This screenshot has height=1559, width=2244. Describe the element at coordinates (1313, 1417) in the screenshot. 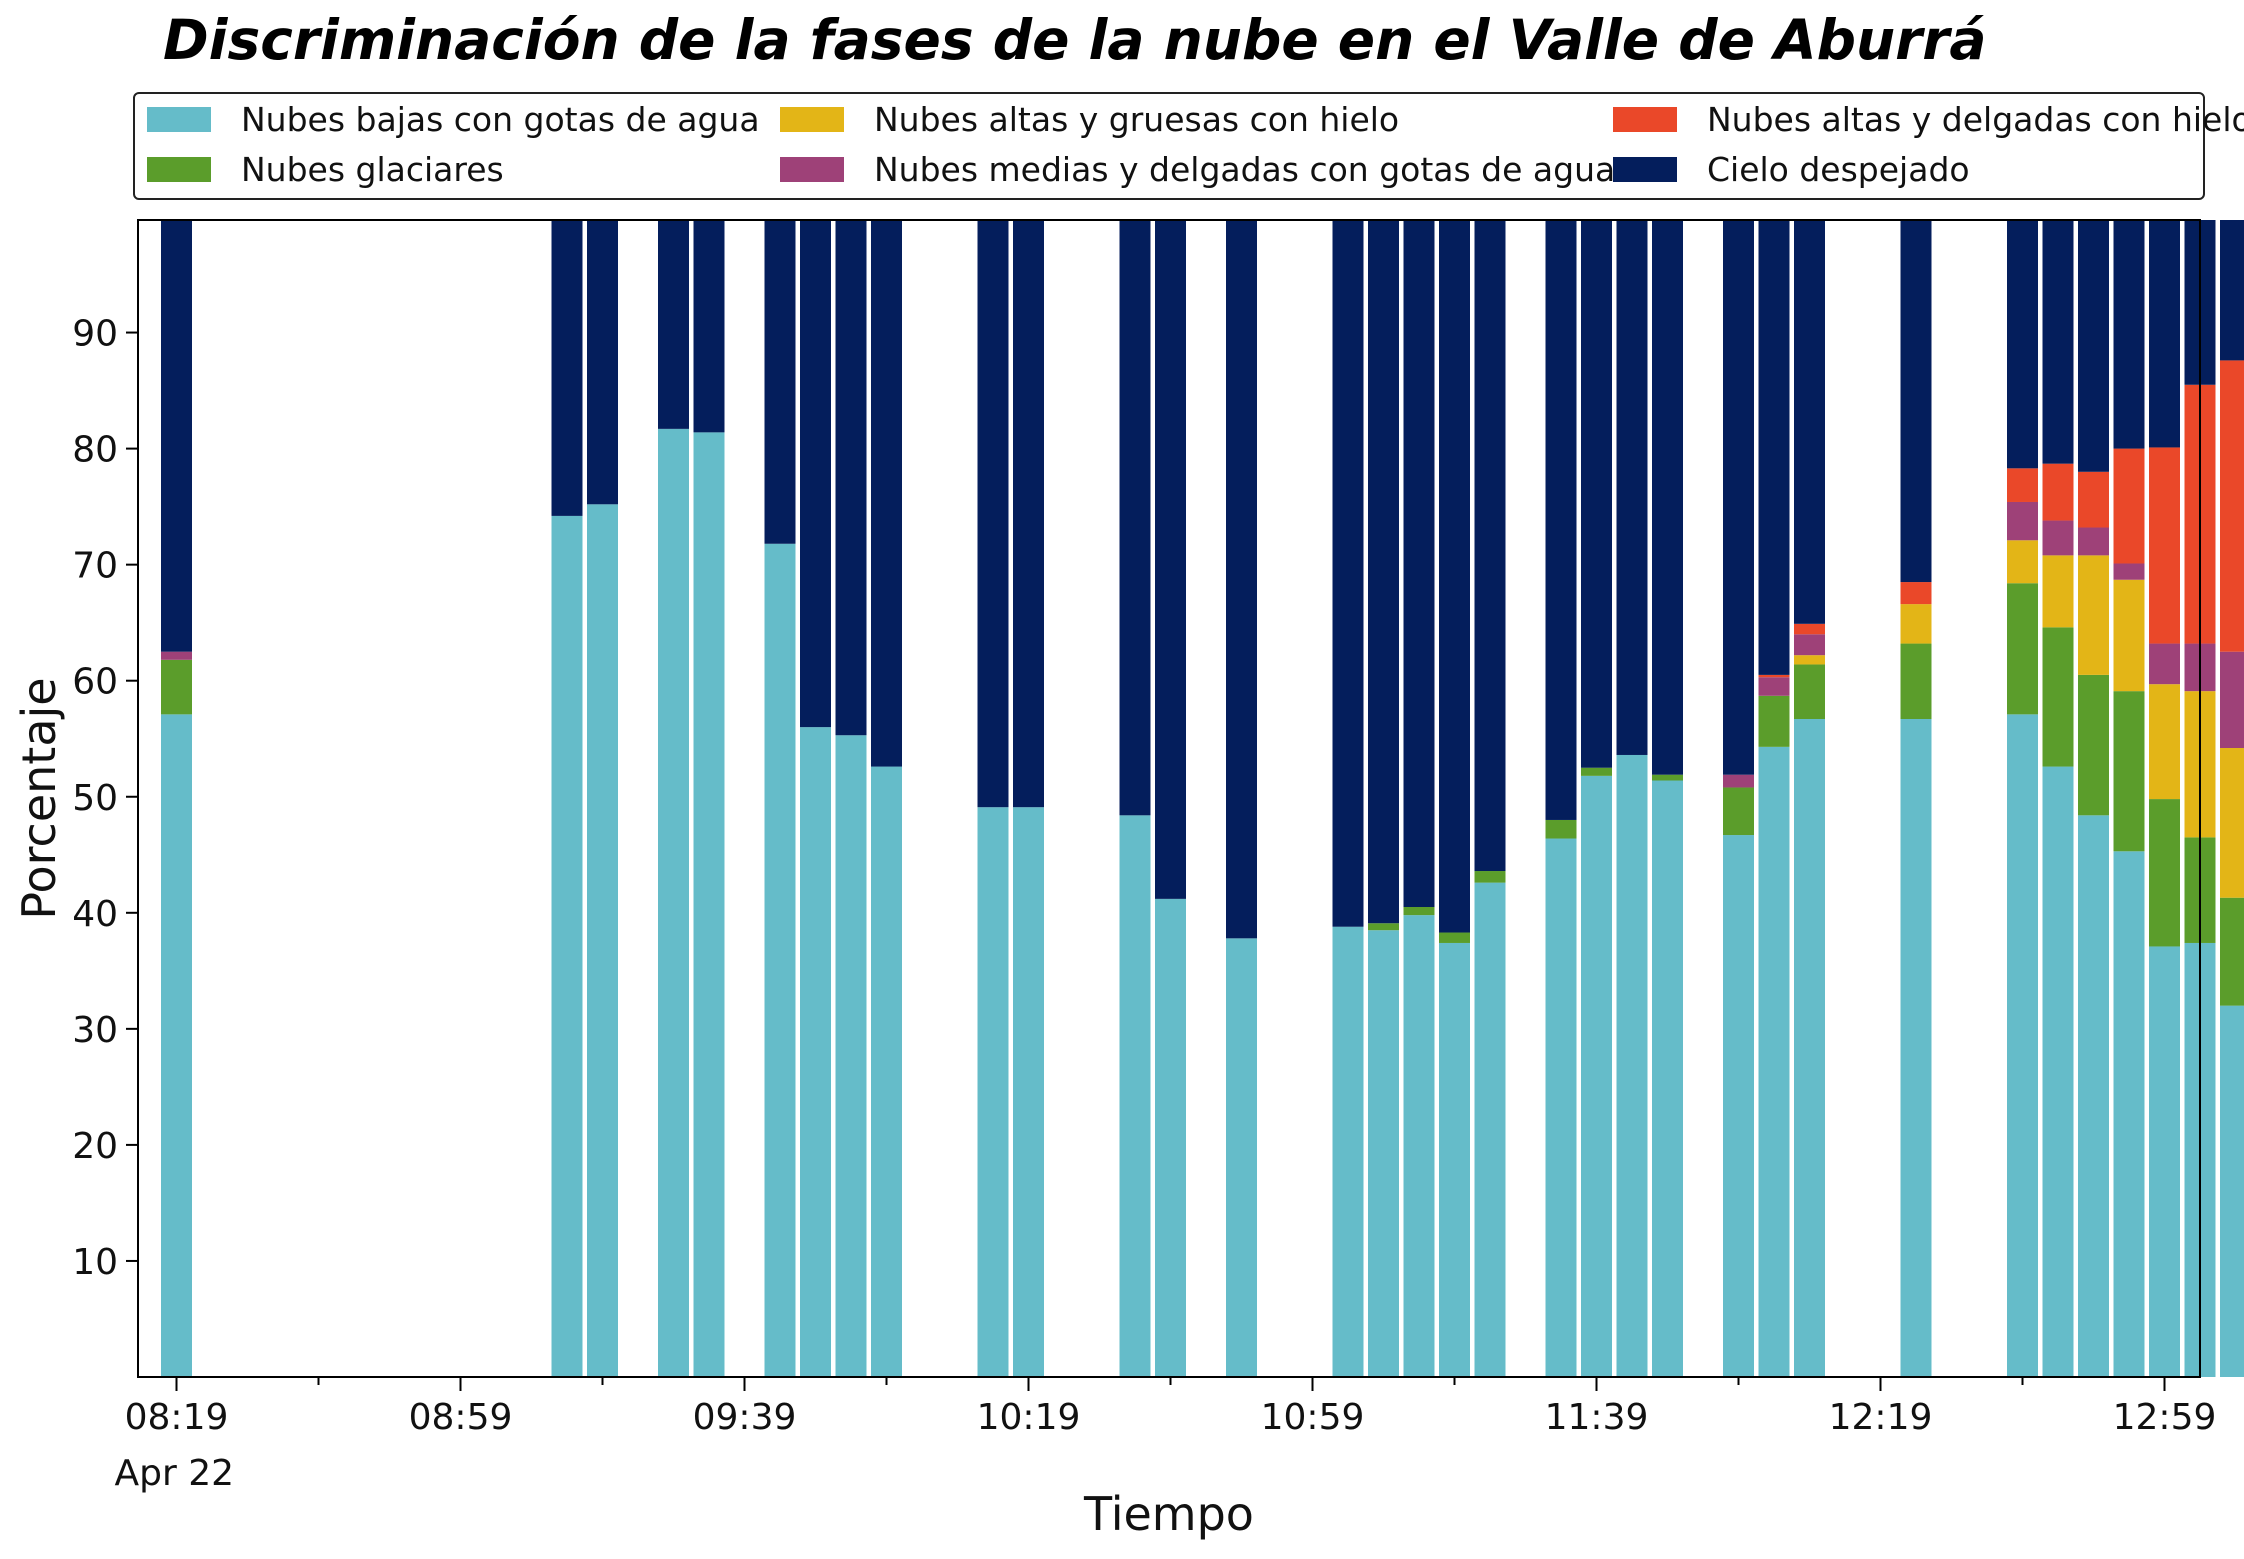

I see `x-tick-label: 10:59` at that location.